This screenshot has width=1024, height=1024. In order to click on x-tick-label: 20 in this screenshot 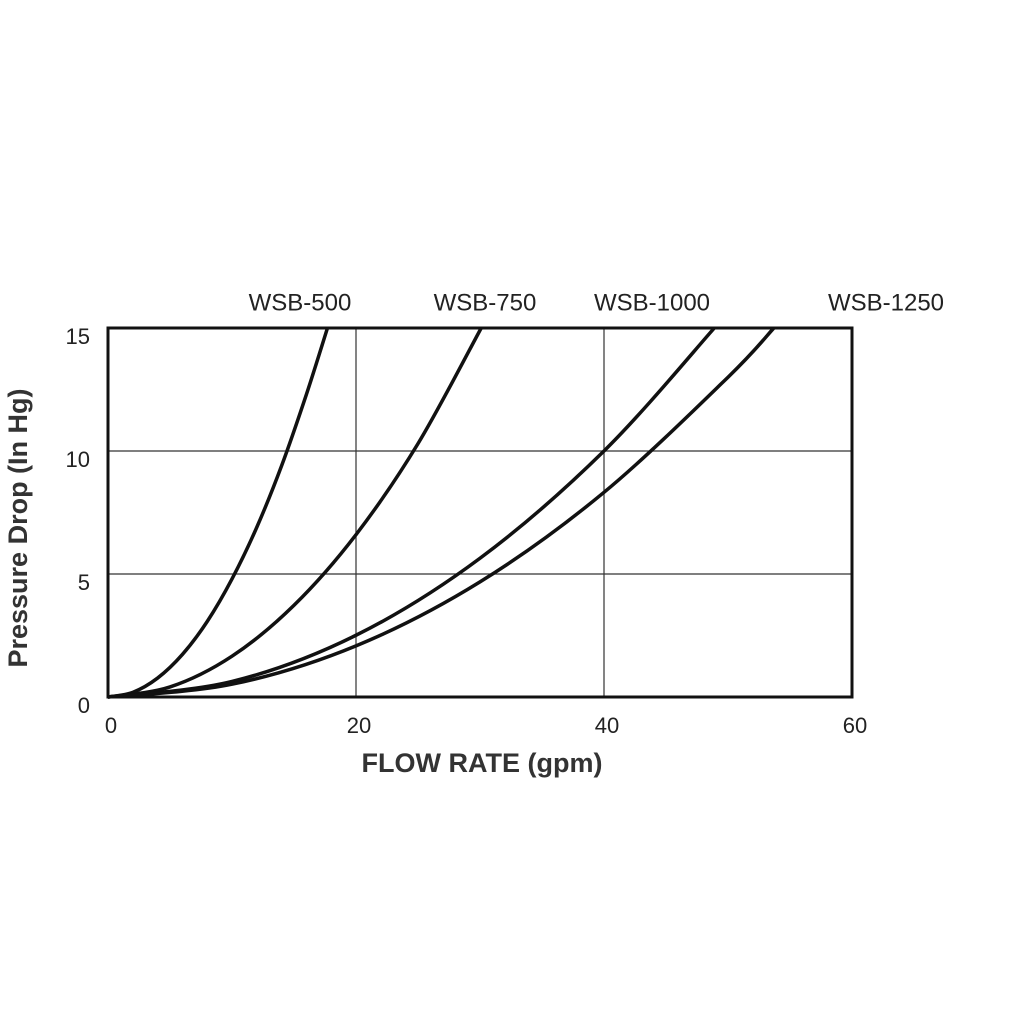, I will do `click(359, 725)`.